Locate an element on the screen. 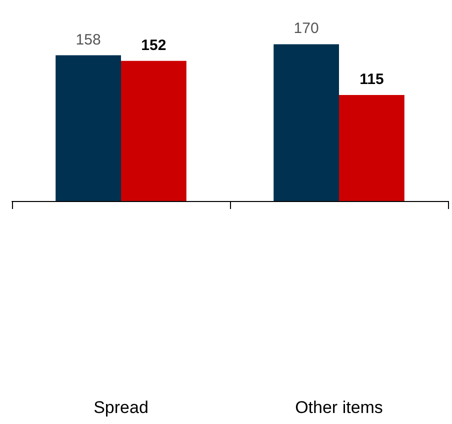 The width and height of the screenshot is (452, 424). x-tick-label: Spread is located at coordinates (121, 407).